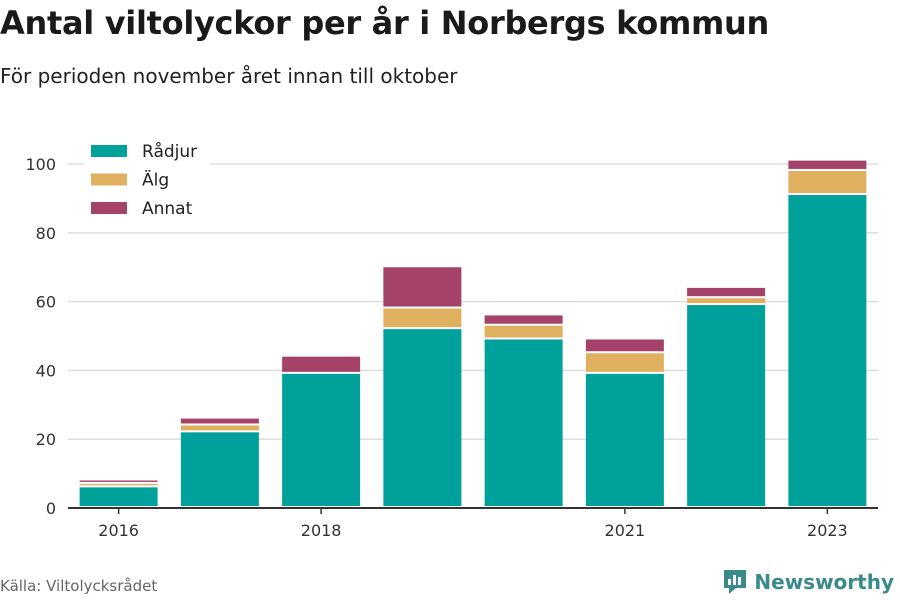 This screenshot has height=600, width=900. What do you see at coordinates (46, 370) in the screenshot?
I see `y-tick-label: 40` at bounding box center [46, 370].